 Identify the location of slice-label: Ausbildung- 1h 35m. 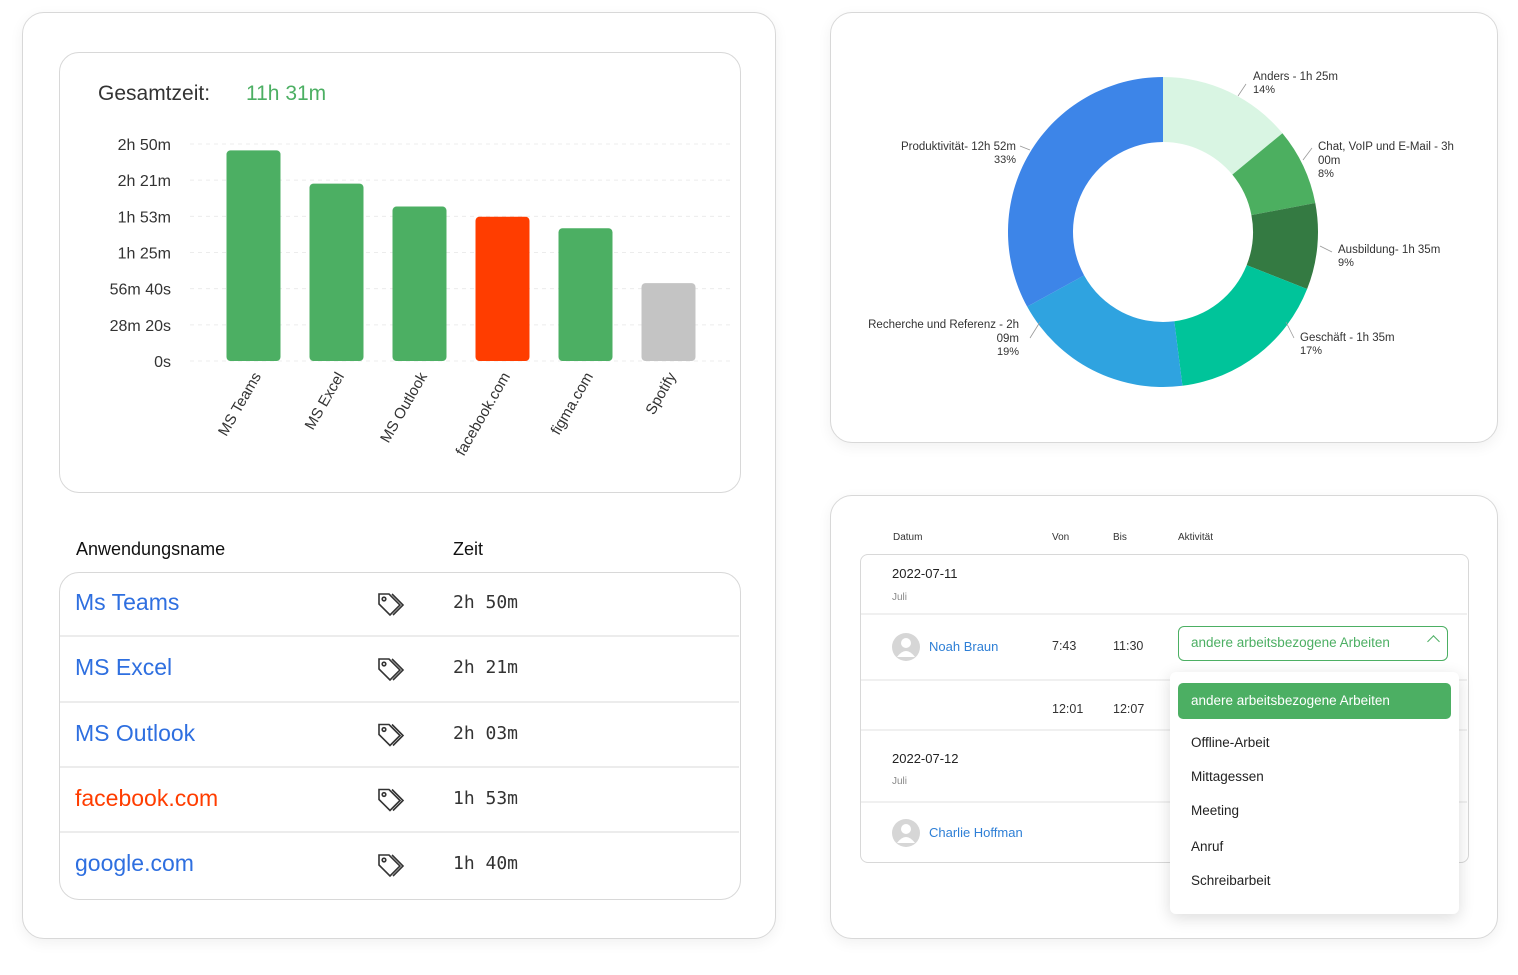
(1389, 250).